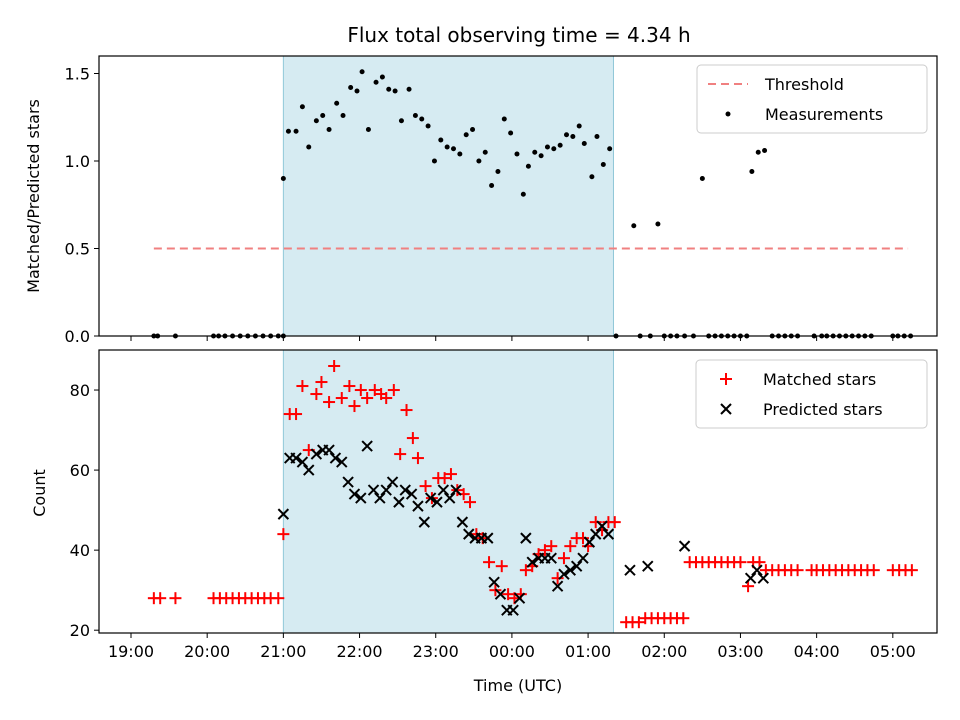 This screenshot has height=720, width=960. Describe the element at coordinates (207, 651) in the screenshot. I see `x-tick-label: 20:00` at that location.